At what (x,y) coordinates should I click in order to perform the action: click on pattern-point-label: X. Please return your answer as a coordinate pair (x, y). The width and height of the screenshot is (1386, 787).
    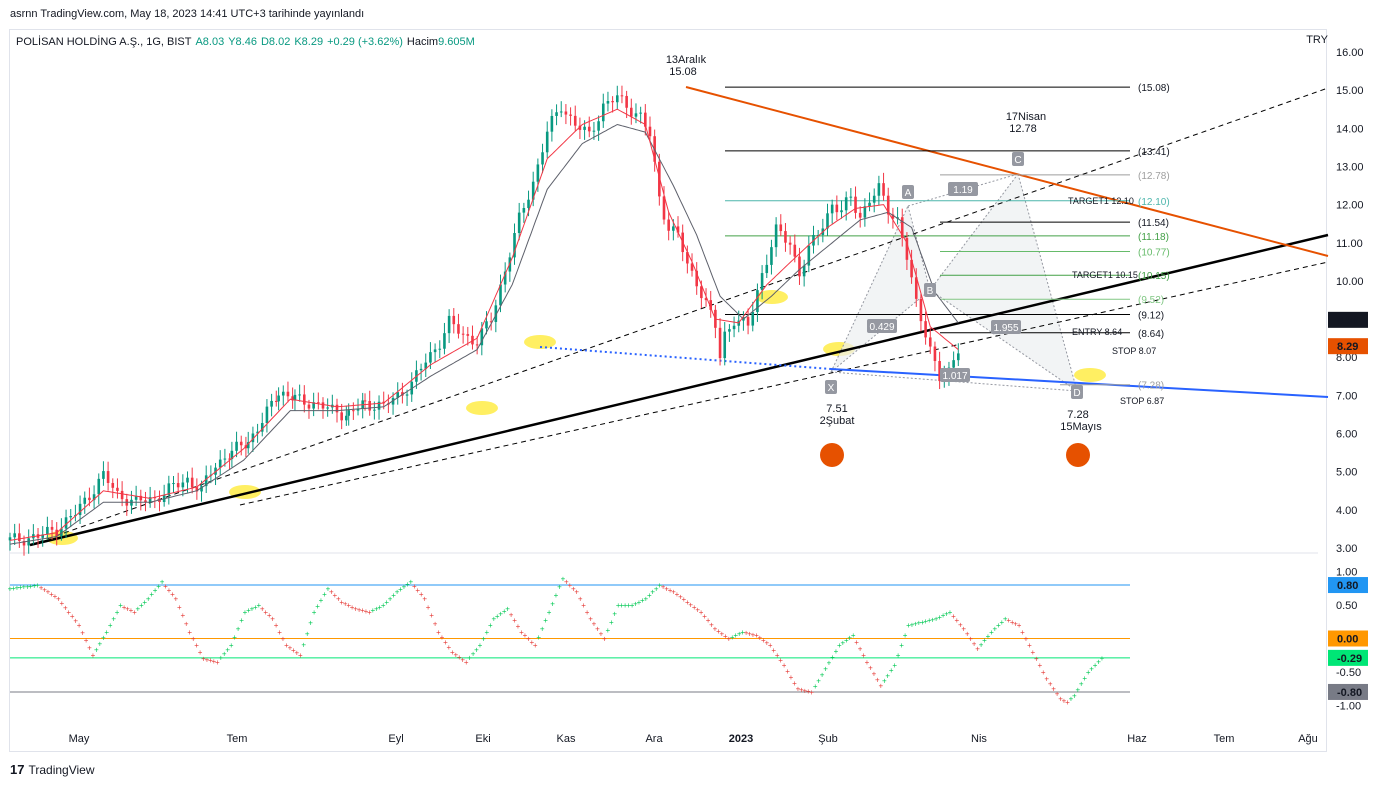
    Looking at the image, I should click on (831, 388).